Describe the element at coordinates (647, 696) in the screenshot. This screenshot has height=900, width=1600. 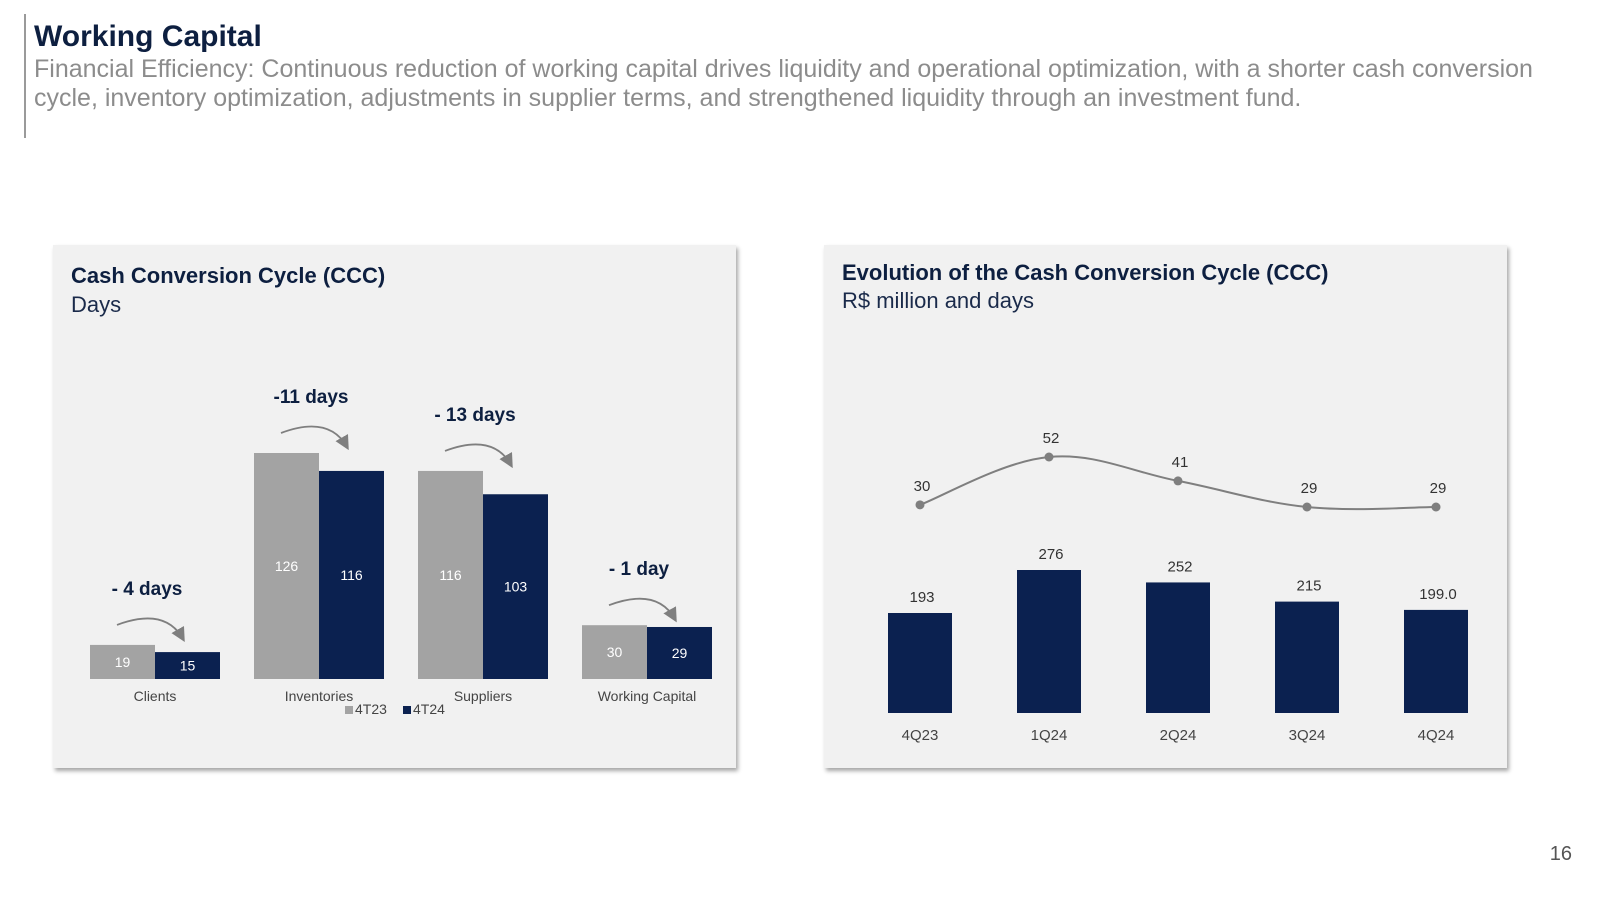
I see `x-tick-label: Working Capital` at that location.